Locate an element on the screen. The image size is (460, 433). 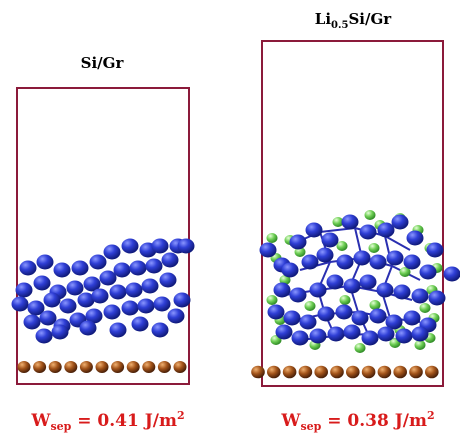
right-si-cluster is located at coordinates (359, 280).